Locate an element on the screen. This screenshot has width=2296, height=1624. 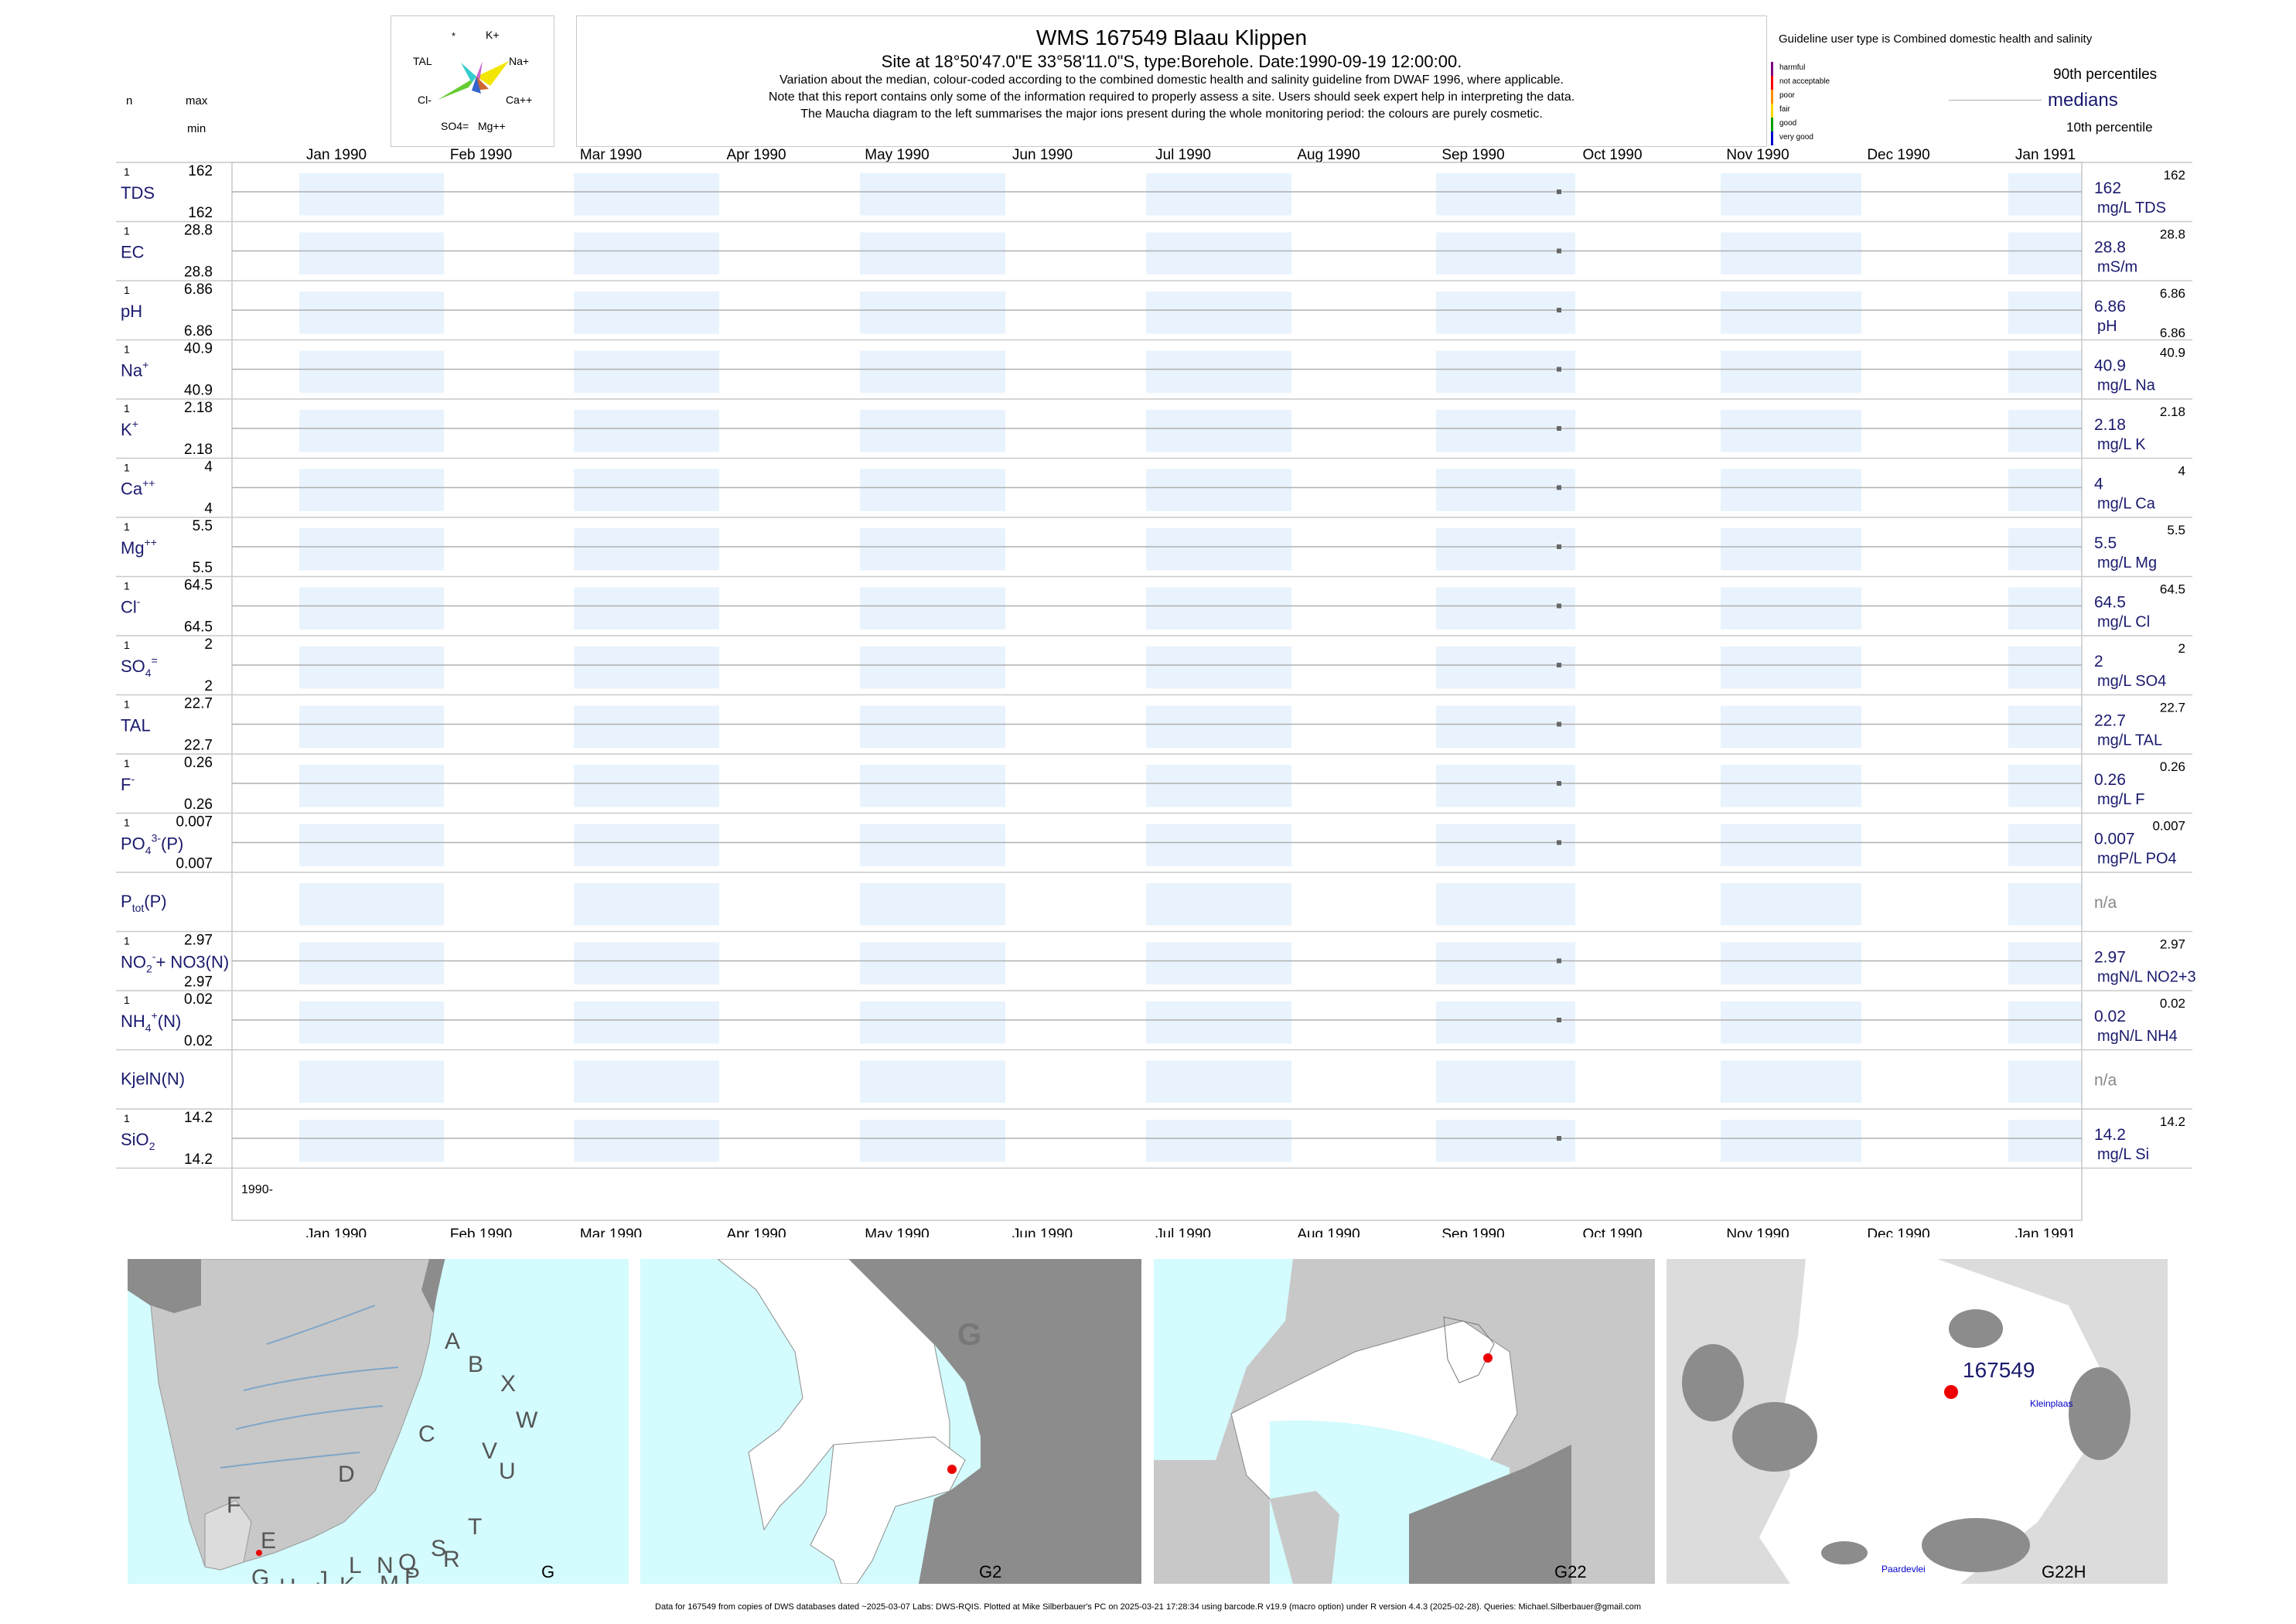
row-unit: mg/L TDS is located at coordinates (2131, 209).